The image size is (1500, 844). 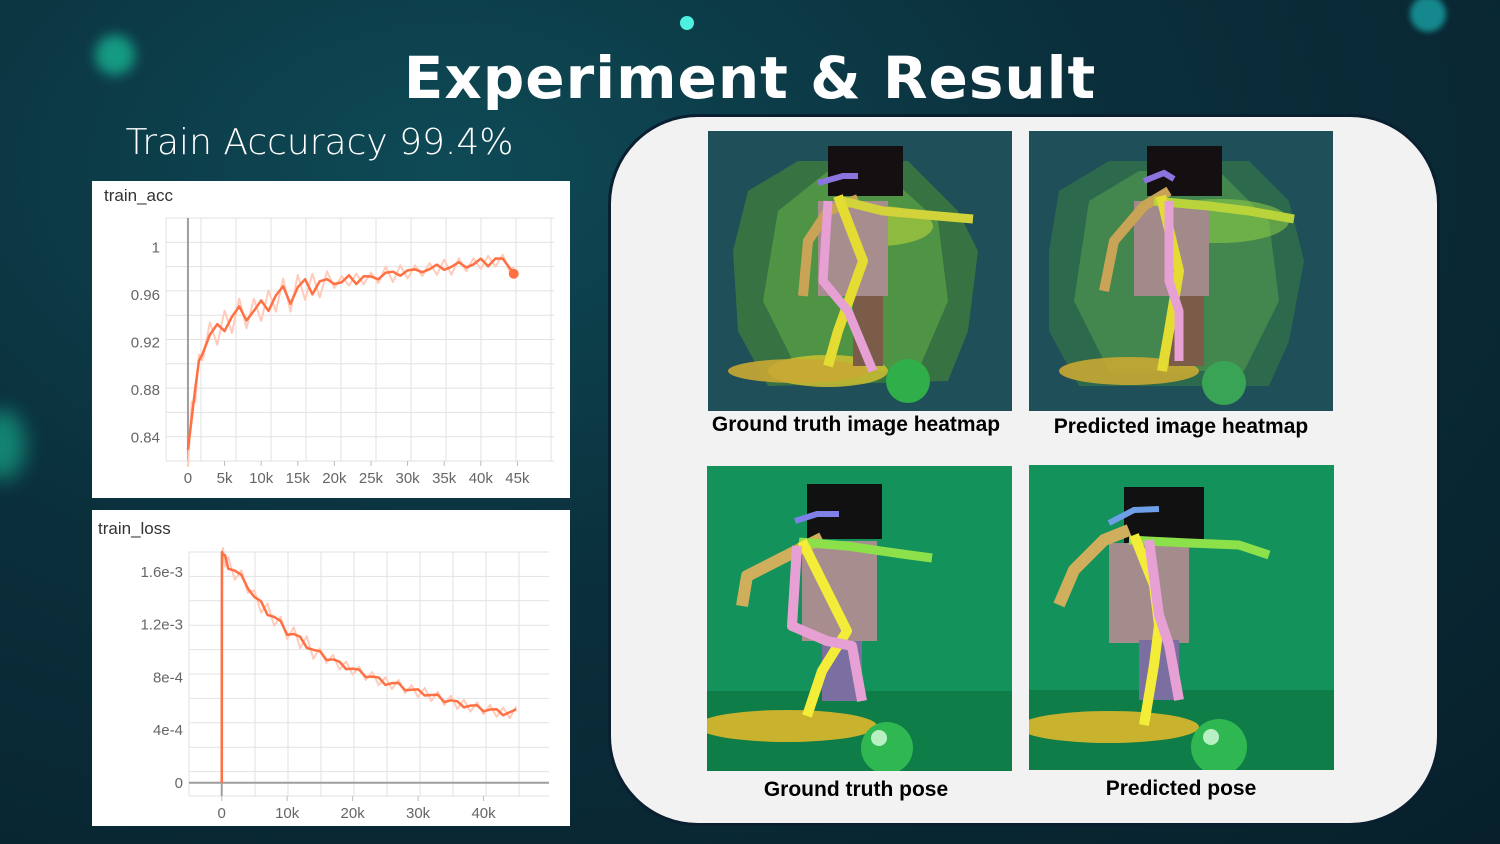 I want to click on slide-title: Experiment & Result, so click(x=750, y=78).